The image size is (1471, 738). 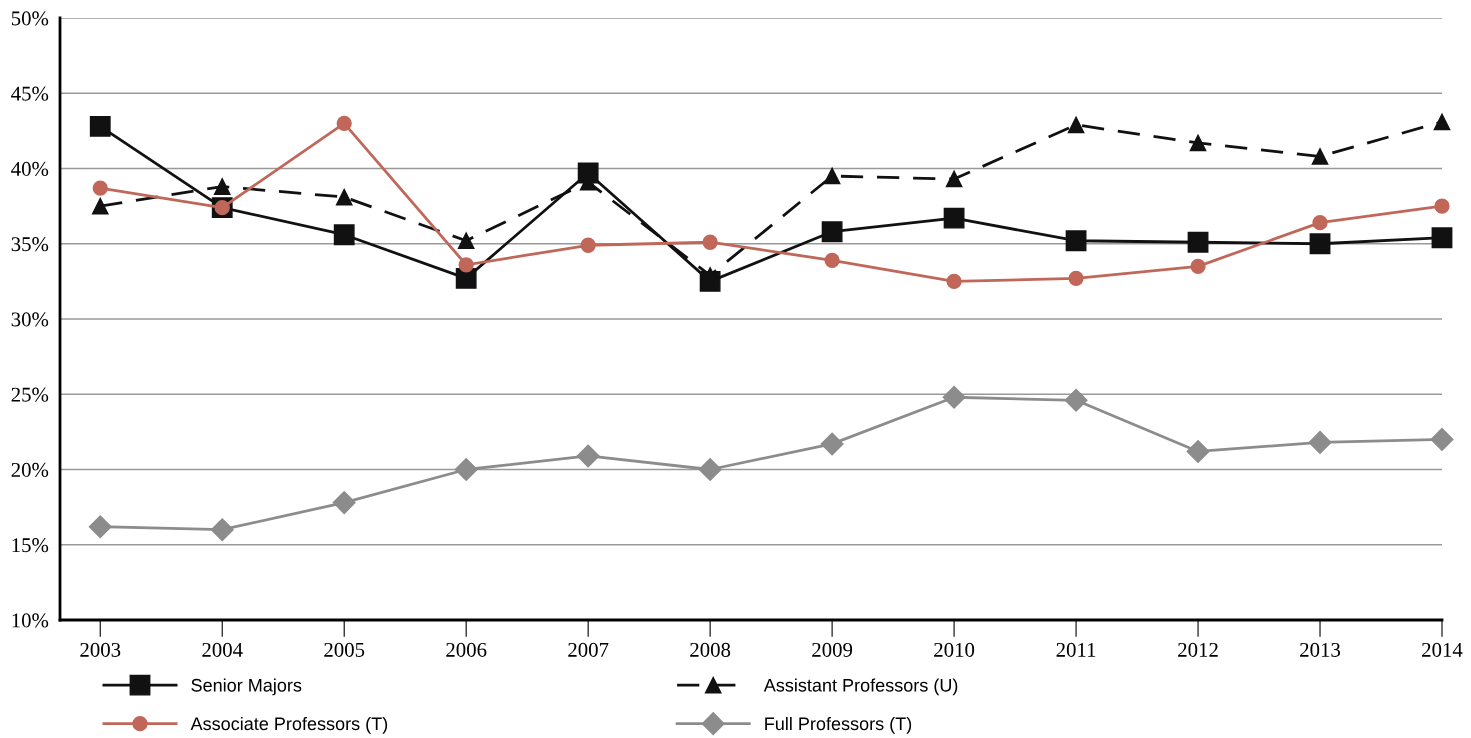 I want to click on y-tick-label: 50%, so click(x=30, y=18).